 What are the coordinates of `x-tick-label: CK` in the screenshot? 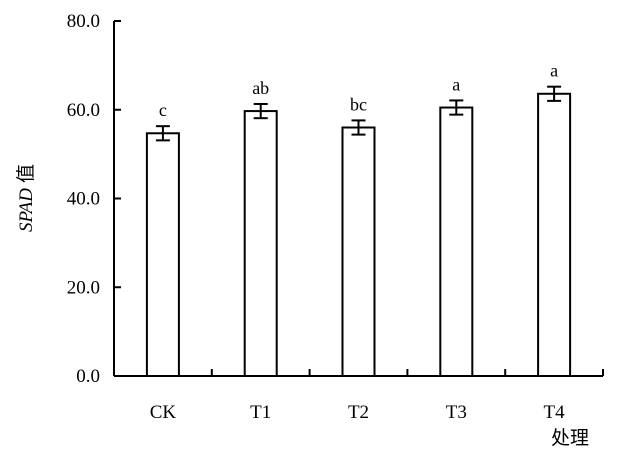 It's located at (163, 412).